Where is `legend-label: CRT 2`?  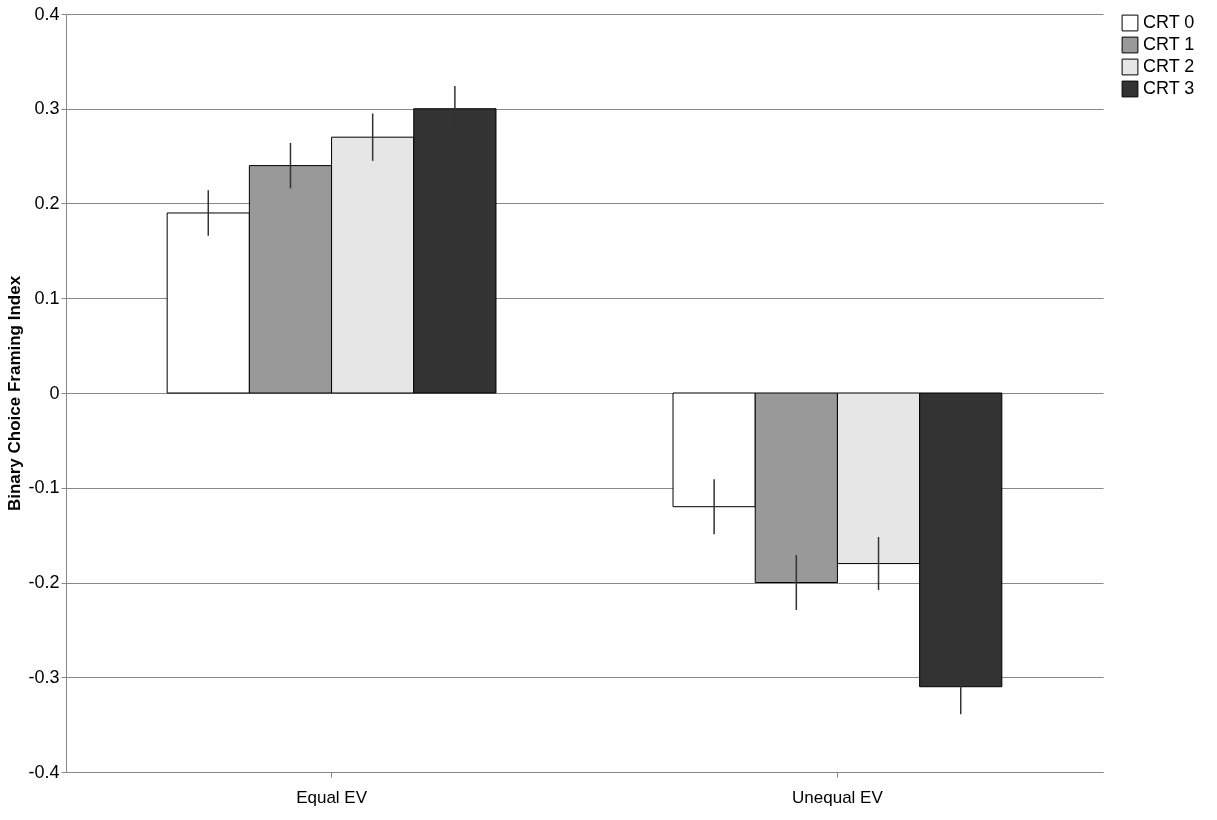
legend-label: CRT 2 is located at coordinates (1169, 66).